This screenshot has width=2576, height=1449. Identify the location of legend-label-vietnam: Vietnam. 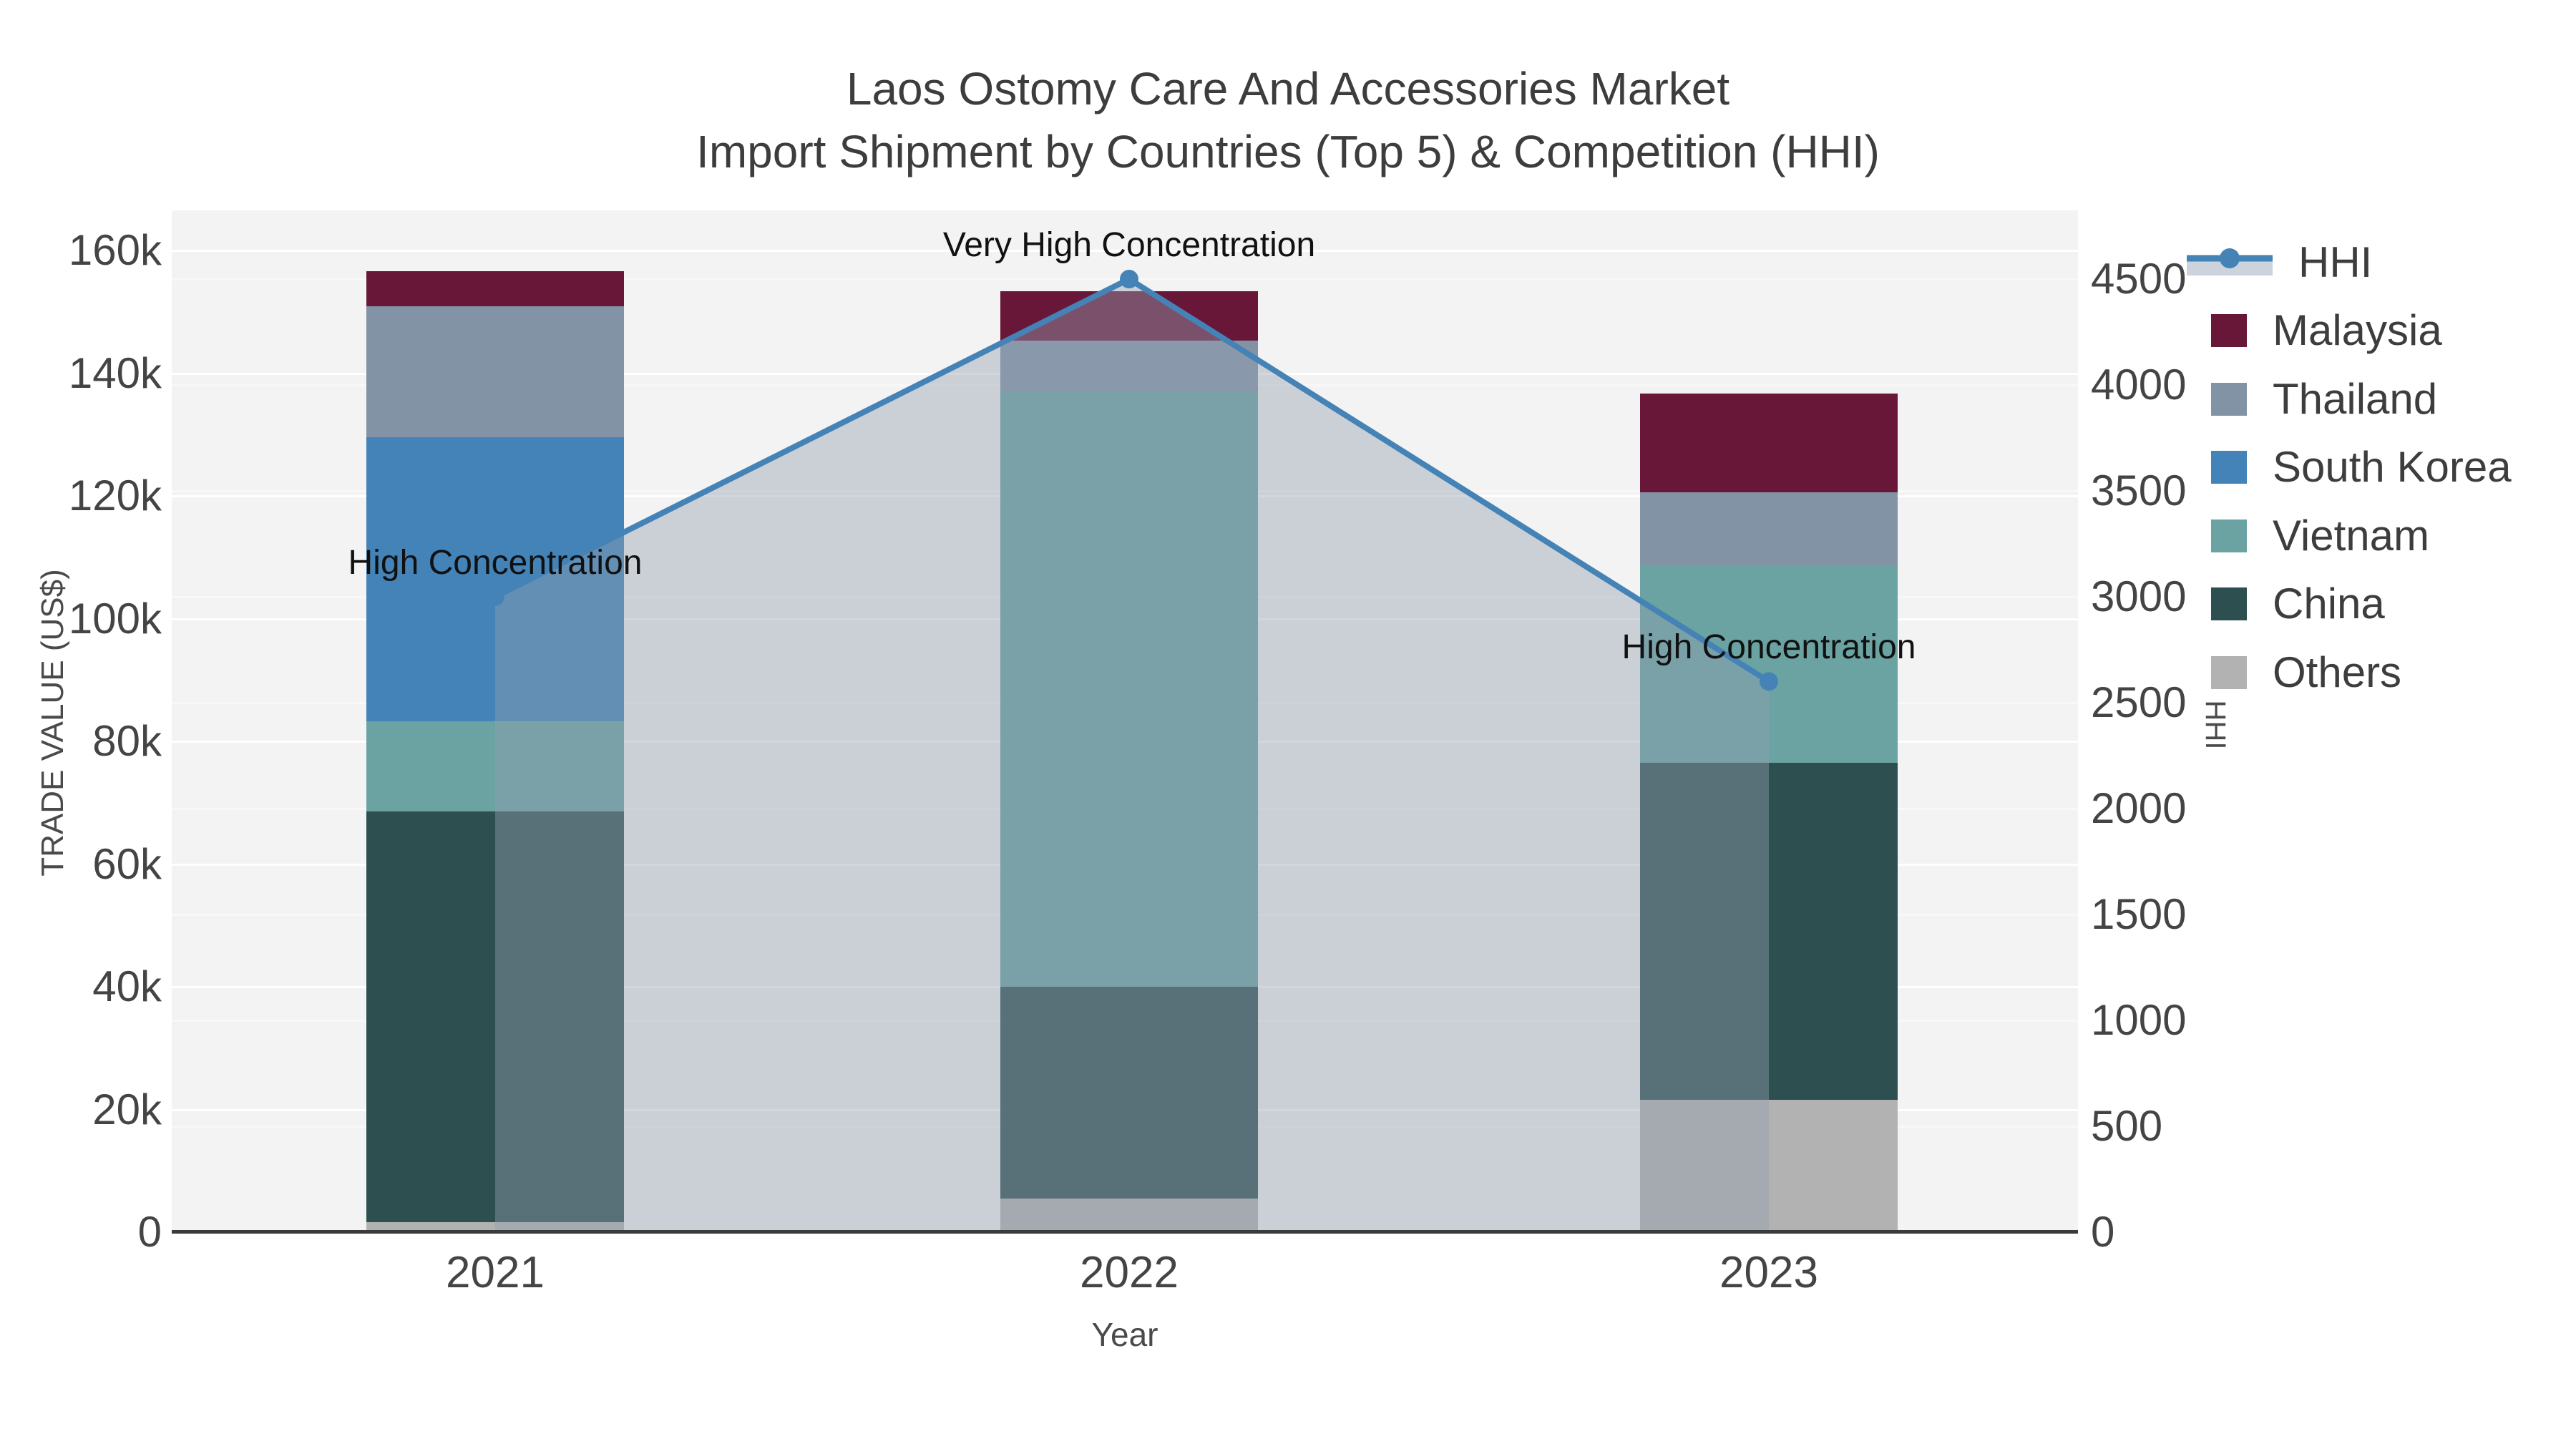
(2351, 536).